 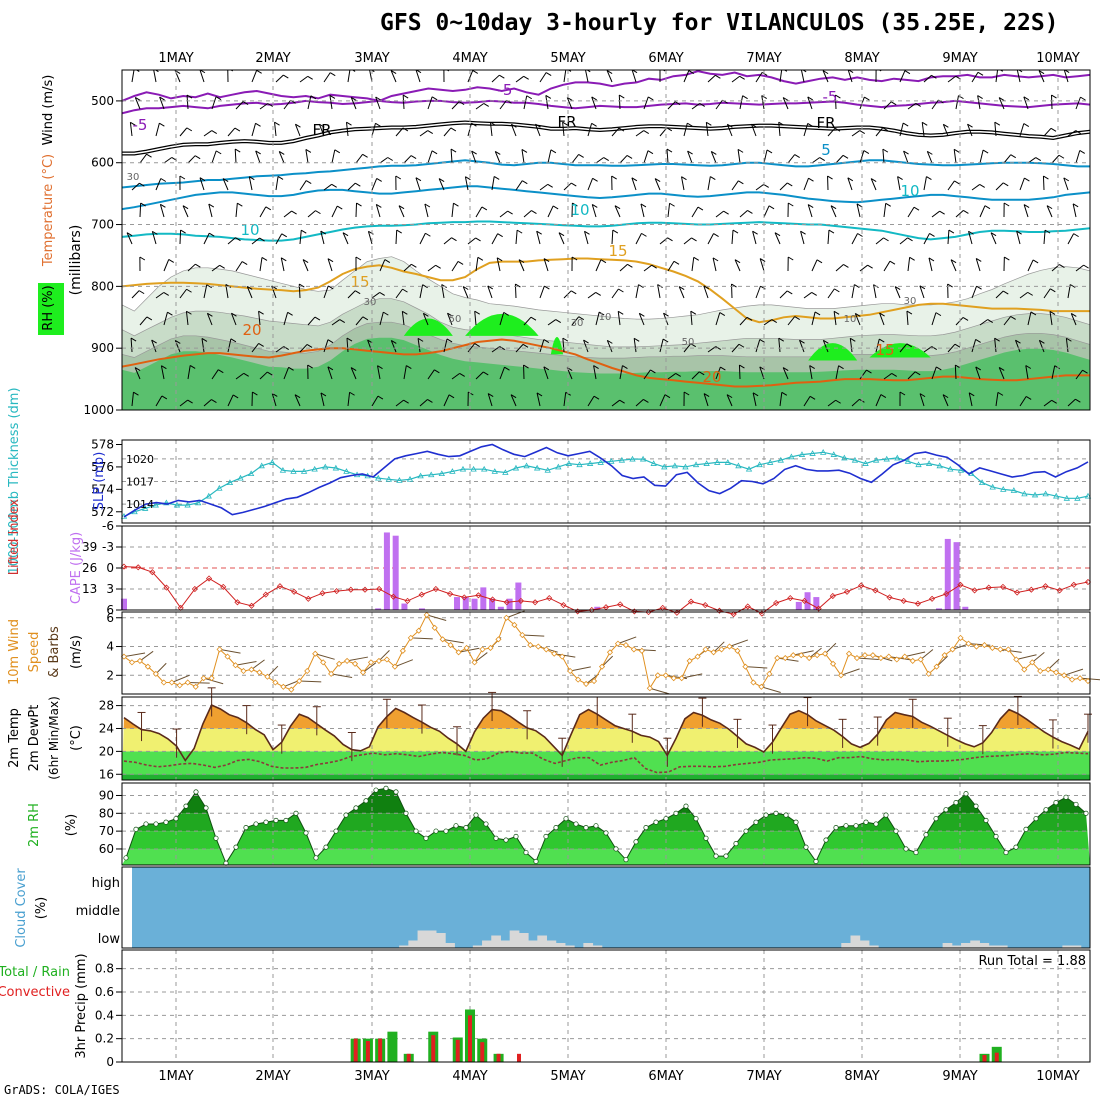 I want to click on pressure-tick-label: 800, so click(x=102, y=286).